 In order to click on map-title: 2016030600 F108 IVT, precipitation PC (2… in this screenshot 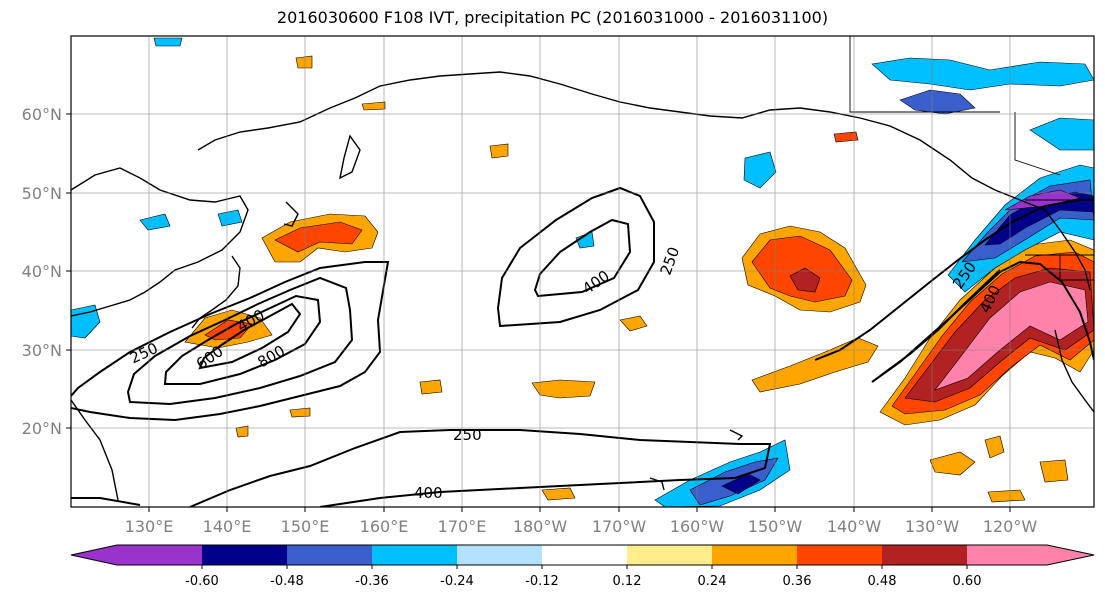, I will do `click(552, 17)`.